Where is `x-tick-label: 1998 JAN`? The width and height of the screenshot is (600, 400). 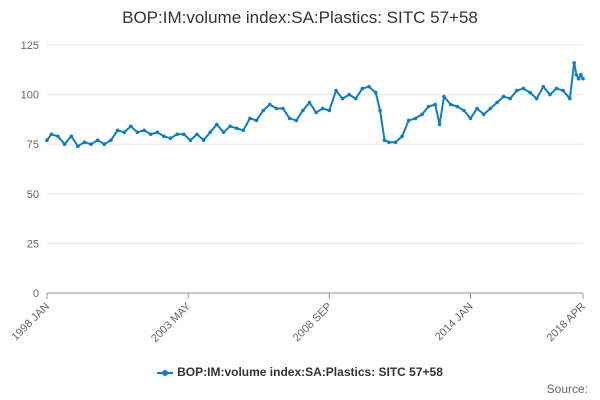
x-tick-label: 1998 JAN is located at coordinates (30, 322).